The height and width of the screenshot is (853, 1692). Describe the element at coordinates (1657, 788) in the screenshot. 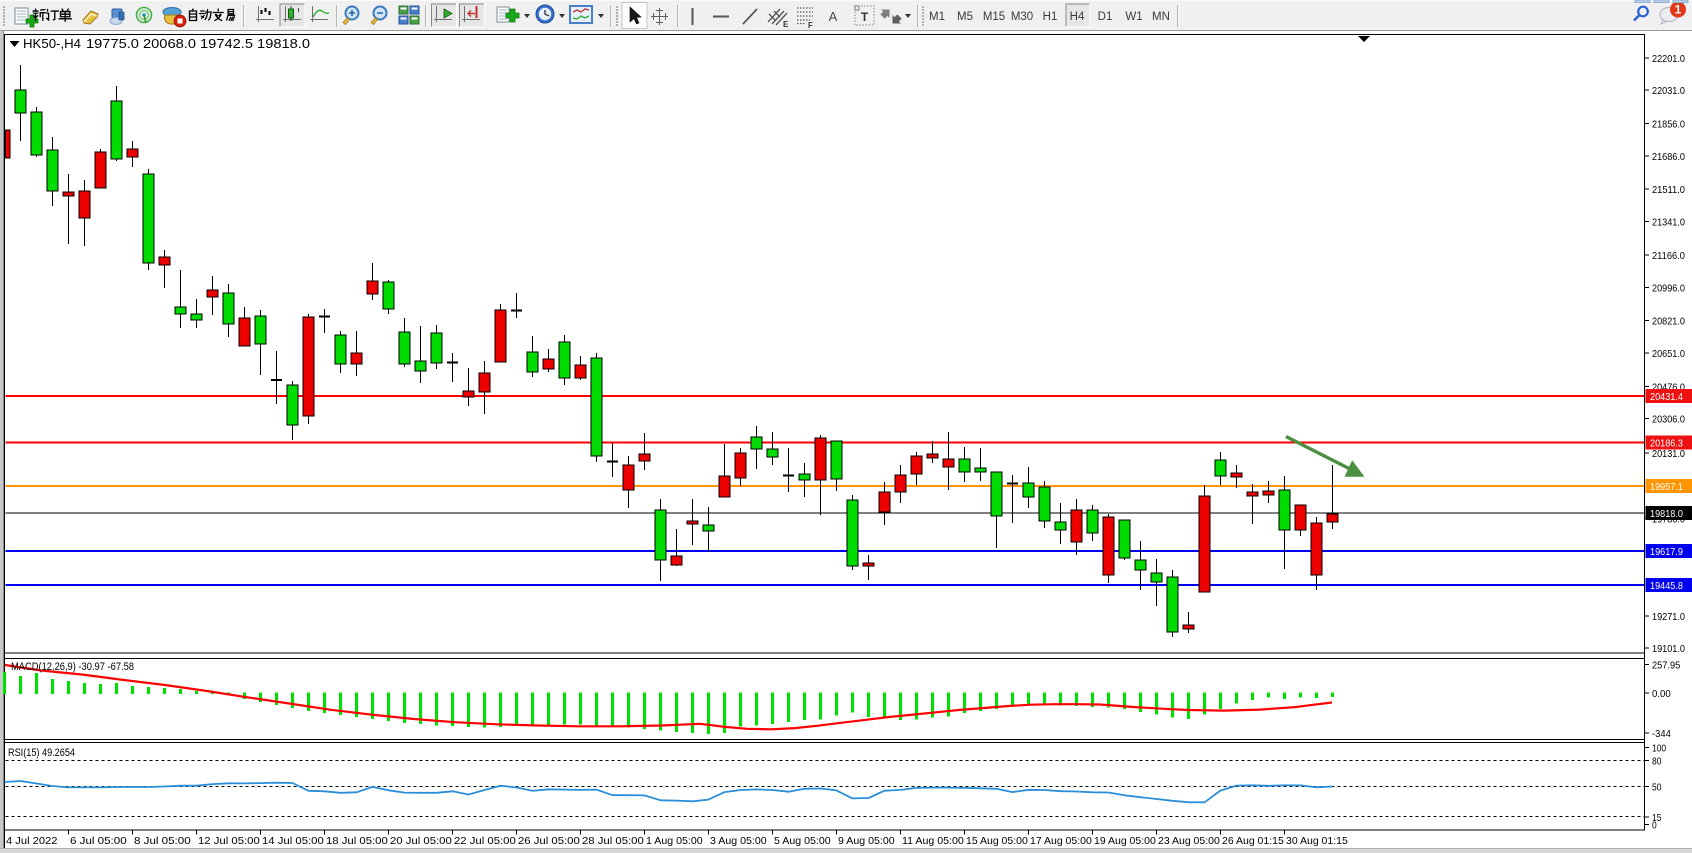

I see `svg-text: 50` at that location.